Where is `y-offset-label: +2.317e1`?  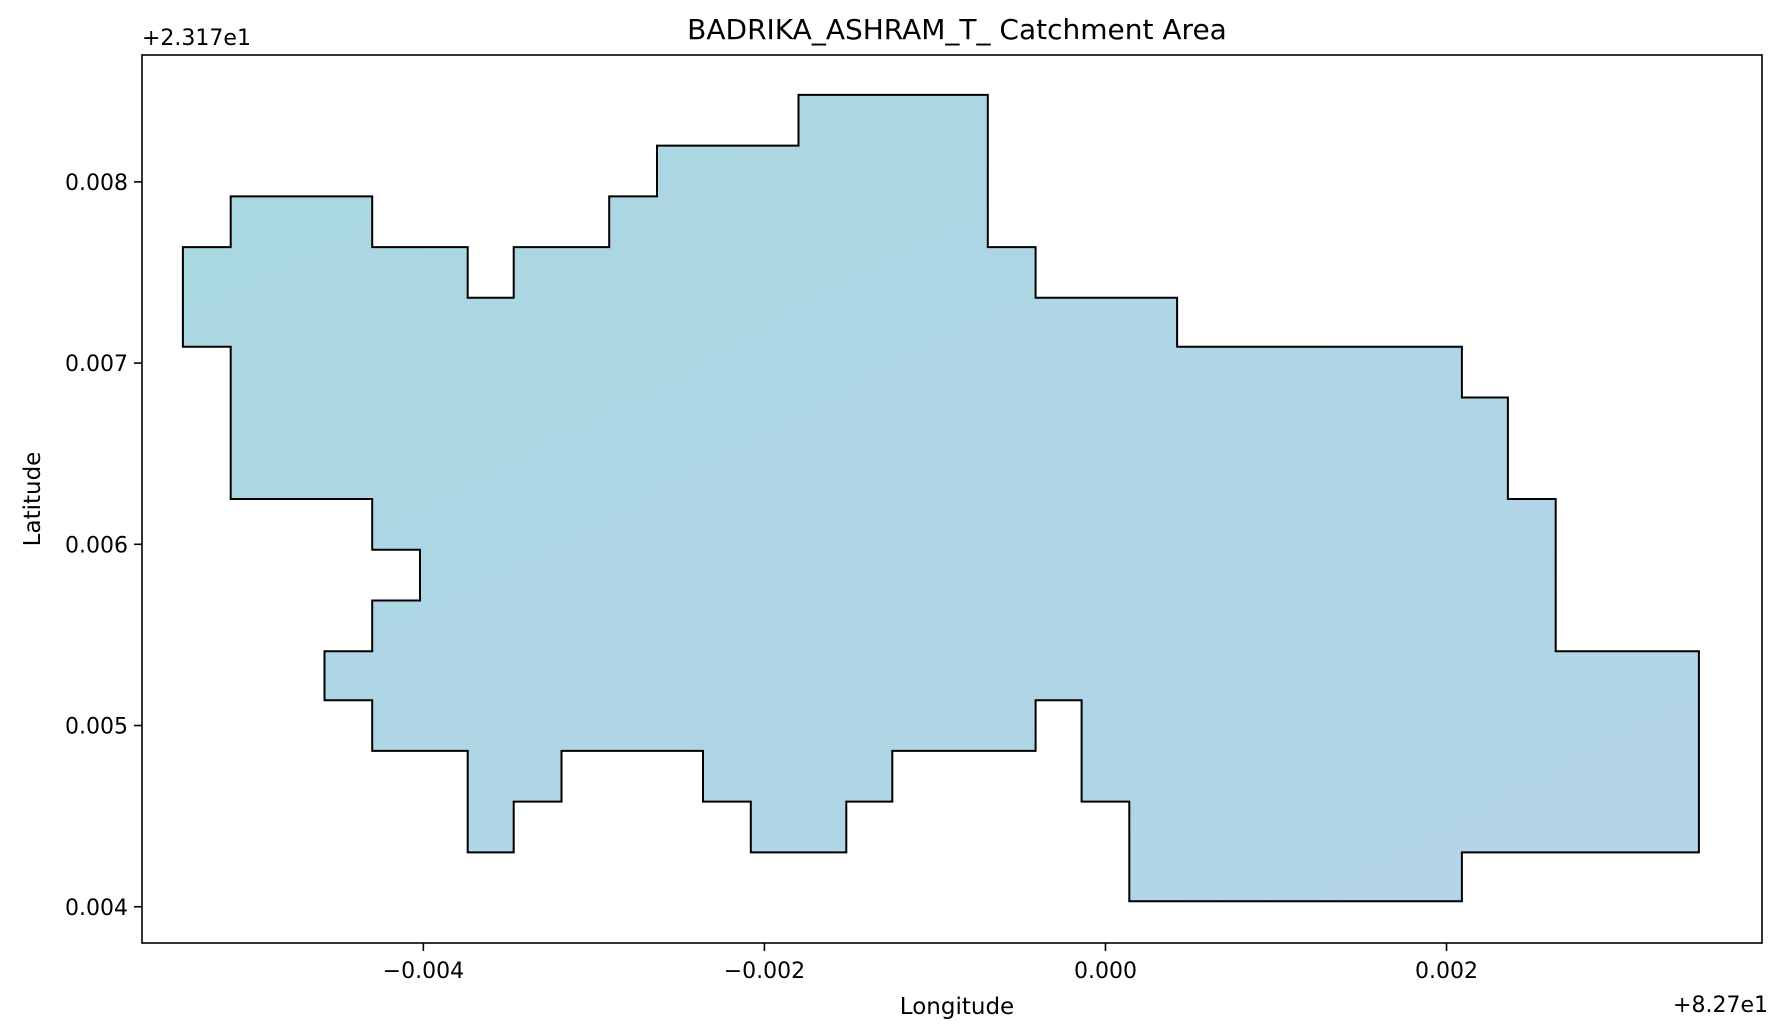 y-offset-label: +2.317e1 is located at coordinates (196, 38).